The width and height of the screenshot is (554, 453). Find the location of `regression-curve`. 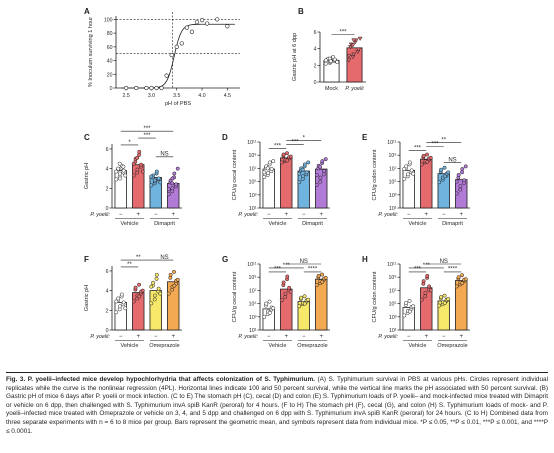

regression-curve is located at coordinates (178, 56).